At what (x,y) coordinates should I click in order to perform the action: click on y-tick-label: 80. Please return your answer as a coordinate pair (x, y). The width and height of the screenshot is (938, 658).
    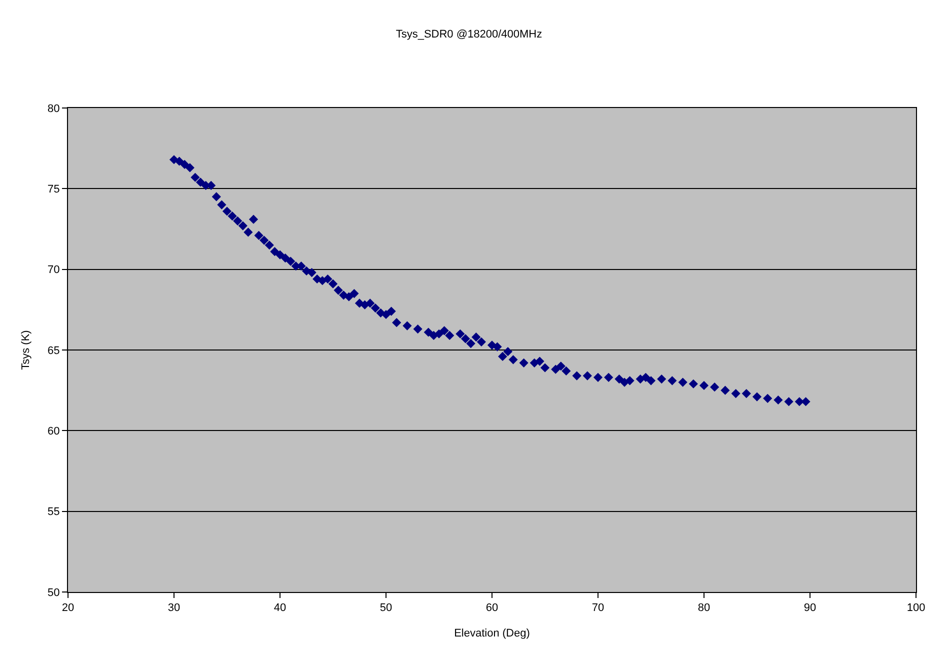
    Looking at the image, I should click on (54, 108).